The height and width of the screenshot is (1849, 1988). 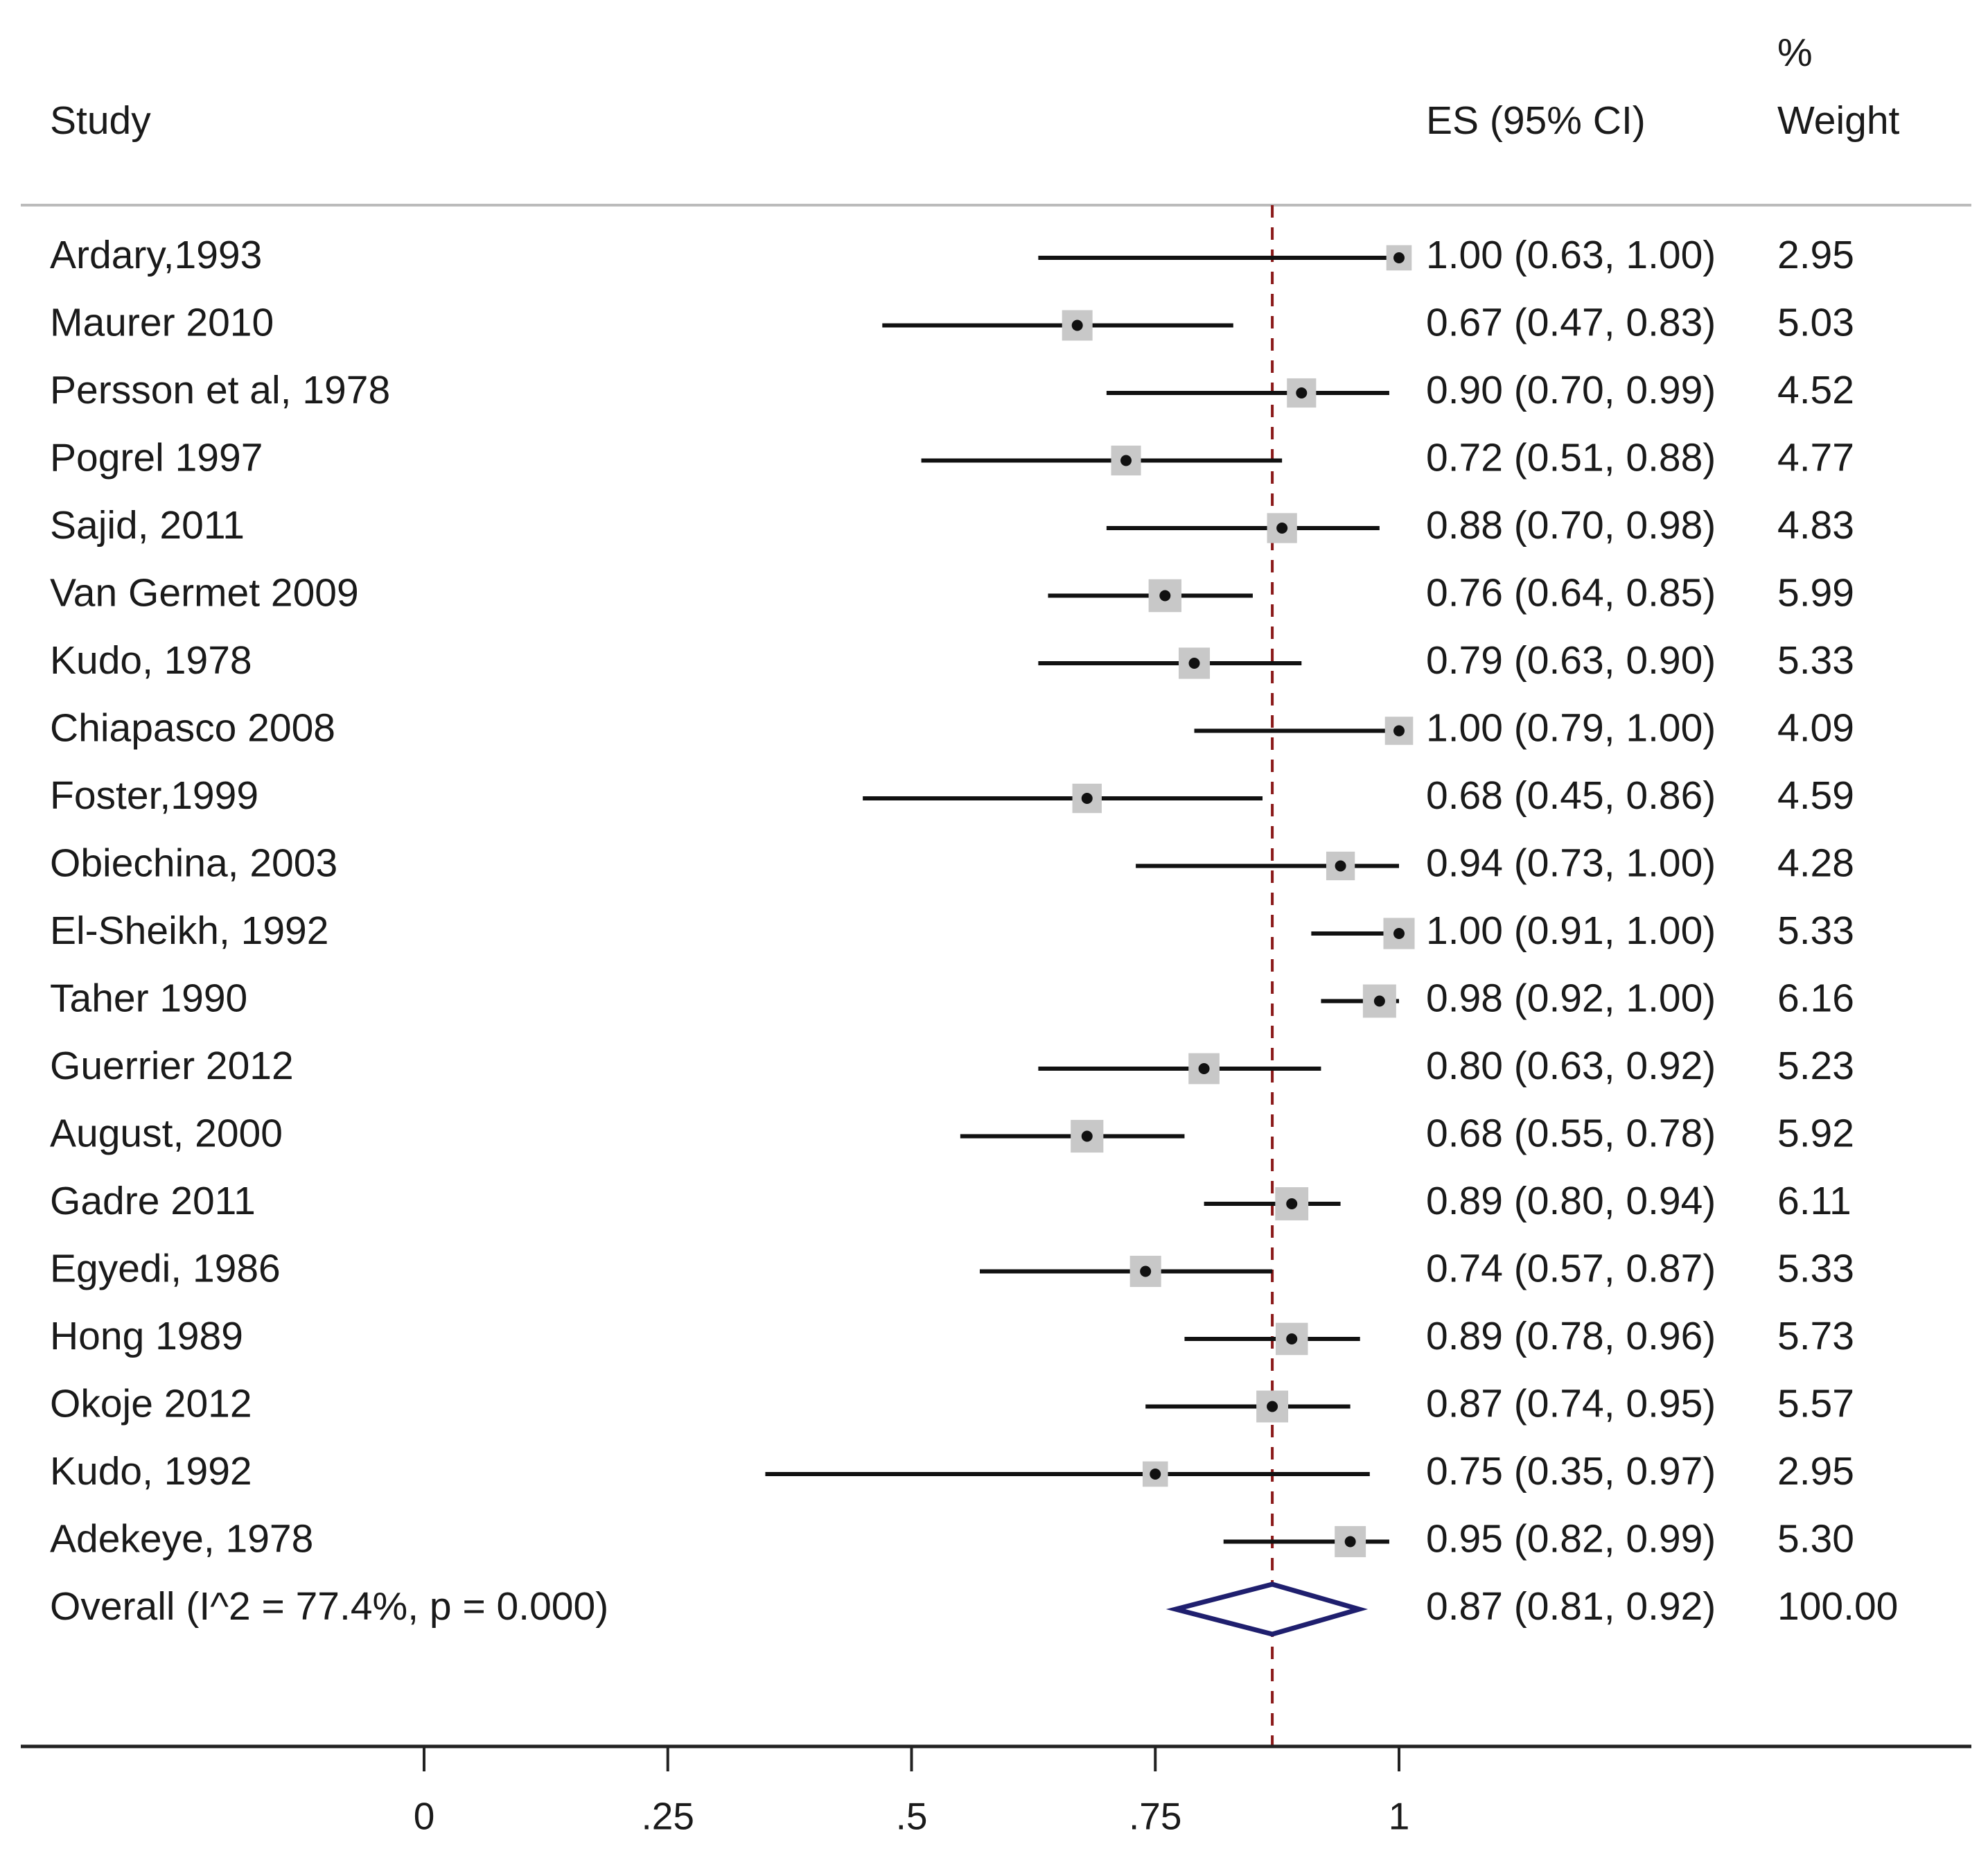 What do you see at coordinates (1571, 998) in the screenshot?
I see `es-ci-value: 0.98 (0.92, 1.00)` at bounding box center [1571, 998].